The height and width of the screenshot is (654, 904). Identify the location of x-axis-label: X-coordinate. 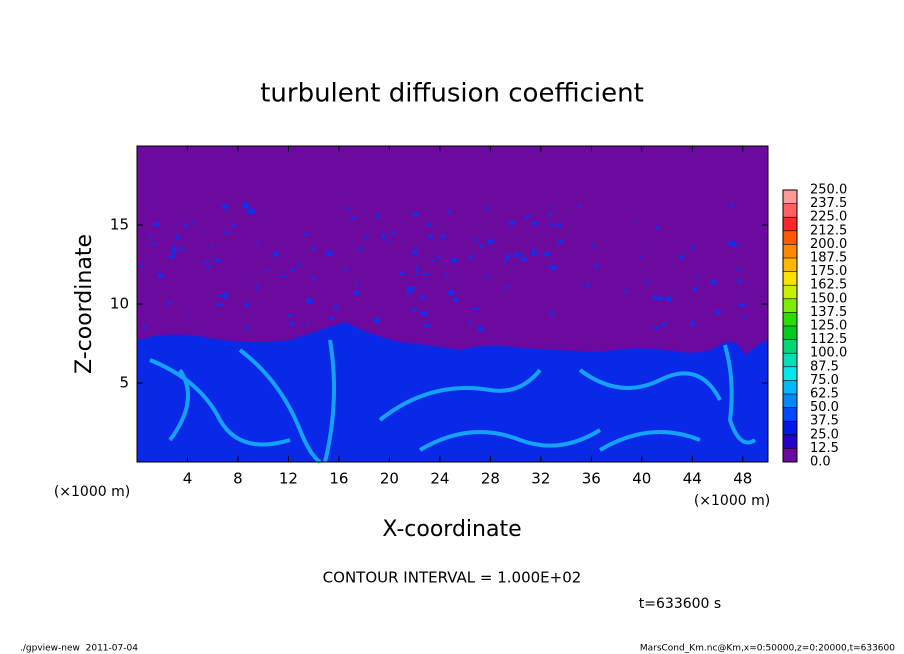
(451, 529).